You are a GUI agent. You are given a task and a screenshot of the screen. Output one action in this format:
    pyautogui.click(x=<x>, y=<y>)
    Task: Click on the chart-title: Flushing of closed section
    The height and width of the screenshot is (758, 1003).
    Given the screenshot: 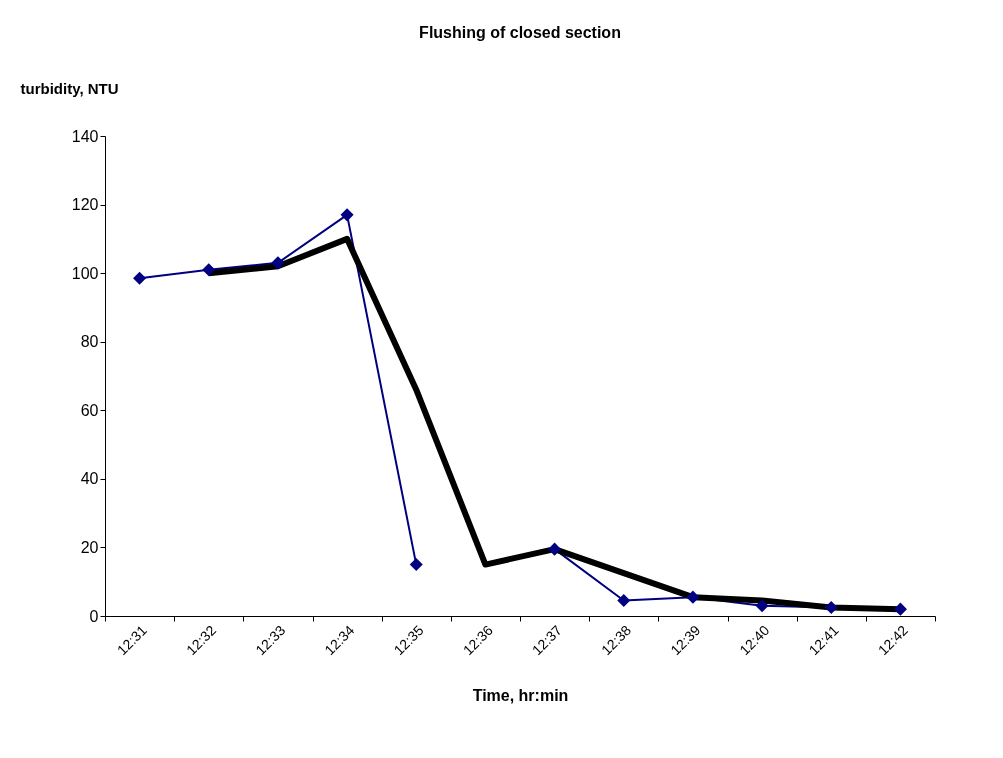 What is the action you would take?
    pyautogui.click(x=520, y=32)
    